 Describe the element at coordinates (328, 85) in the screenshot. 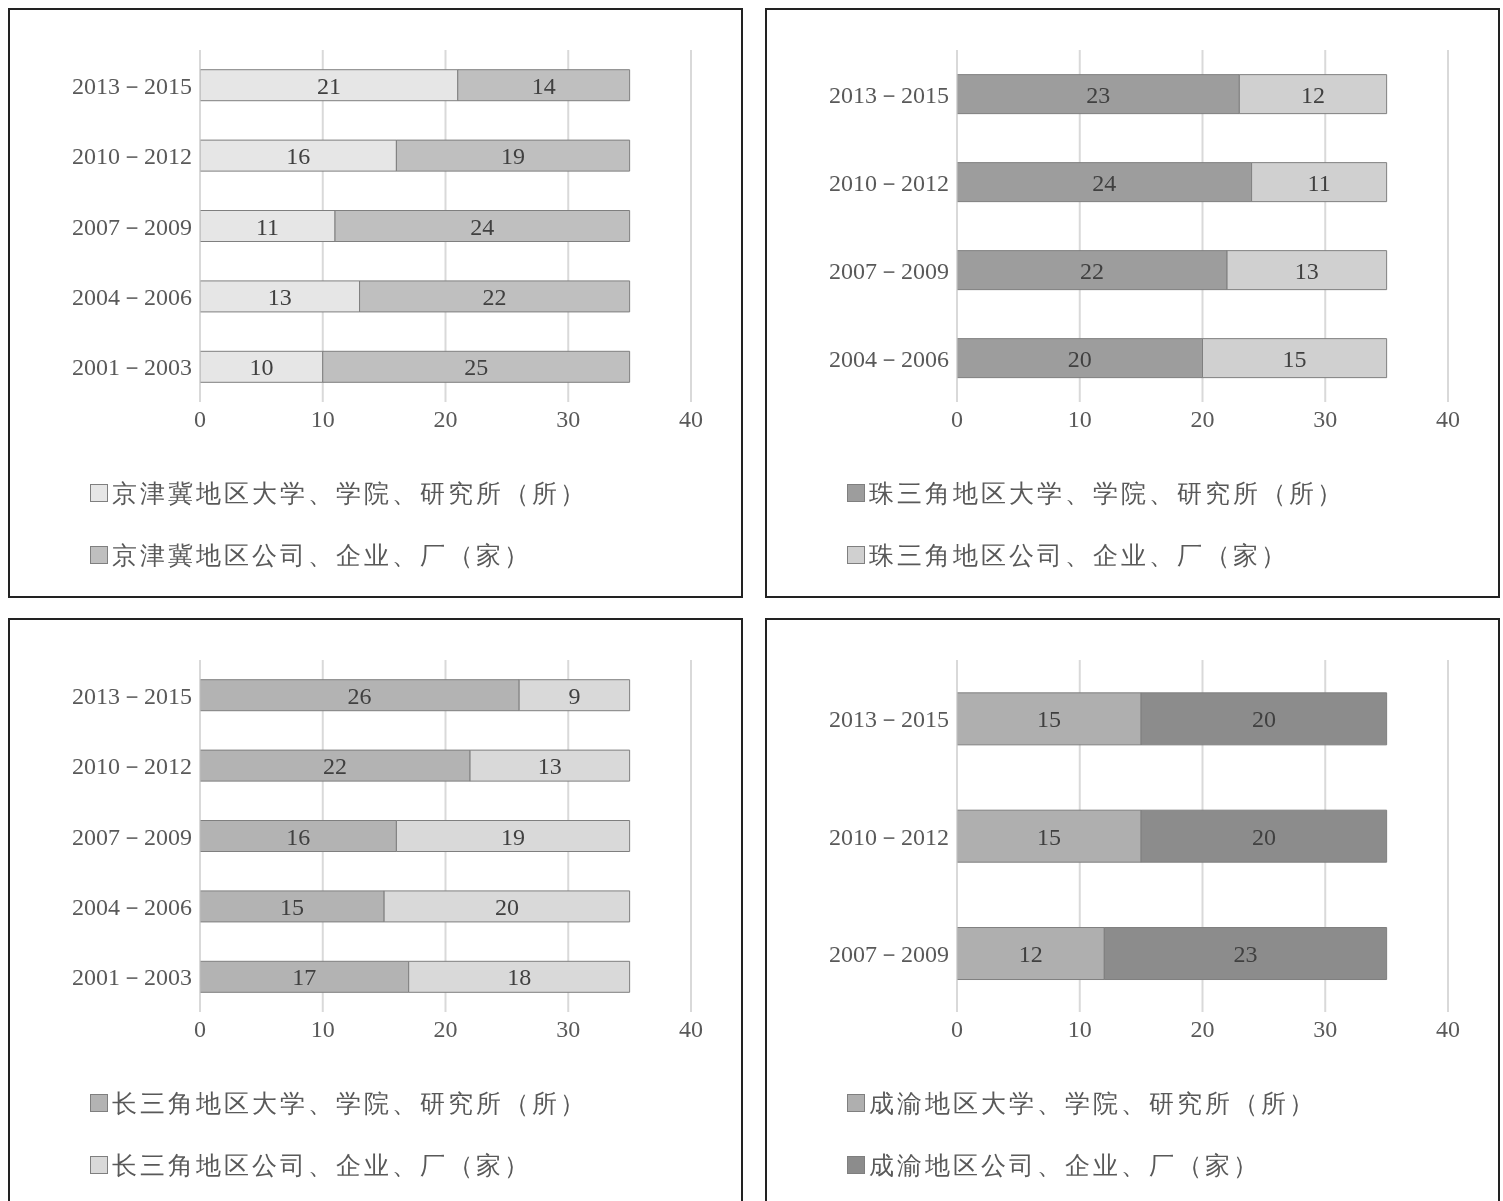

I see `data-label: 21` at that location.